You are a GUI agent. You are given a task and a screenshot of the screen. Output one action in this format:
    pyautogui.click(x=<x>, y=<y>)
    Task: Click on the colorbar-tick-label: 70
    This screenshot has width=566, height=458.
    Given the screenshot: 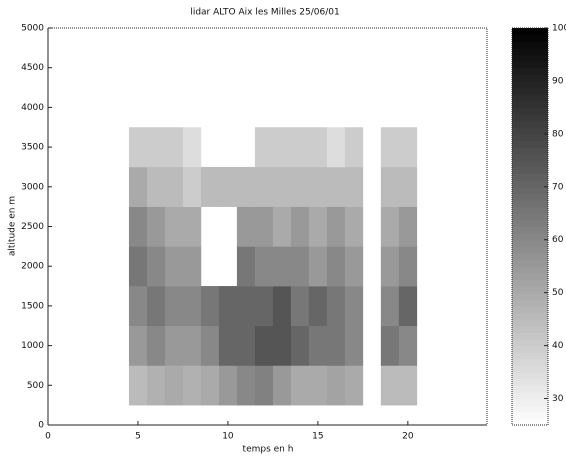 What is the action you would take?
    pyautogui.click(x=558, y=187)
    